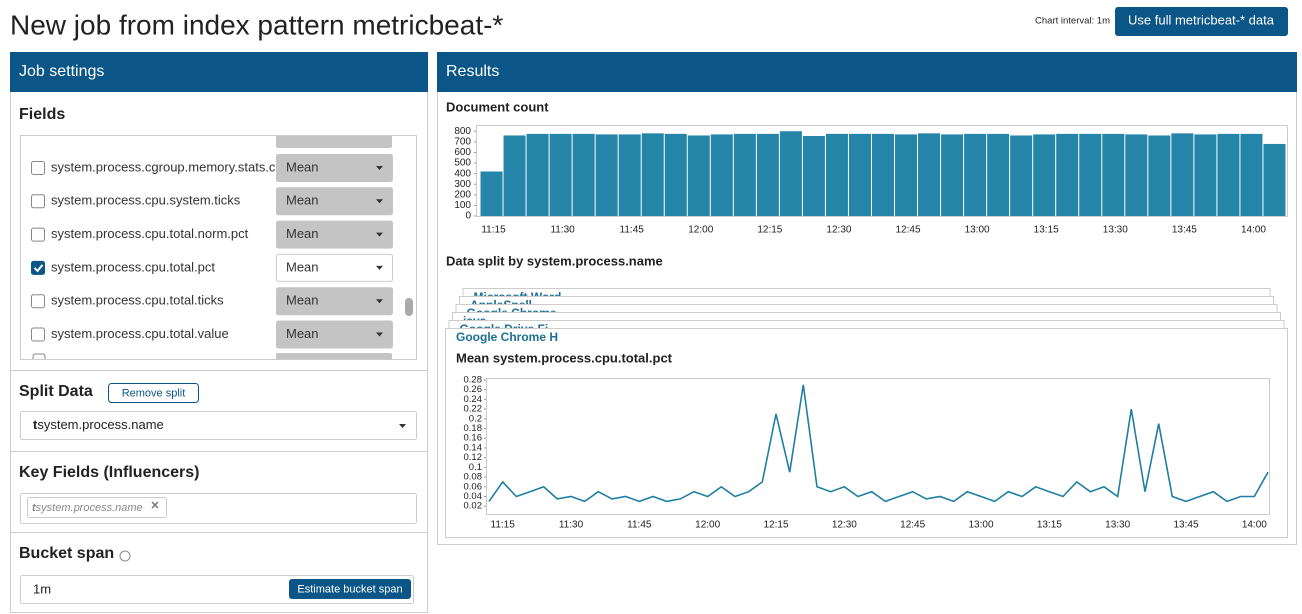 The width and height of the screenshot is (1302, 614). Describe the element at coordinates (137, 300) in the screenshot. I see `field-name: system.process.cpu.total.ticks` at that location.